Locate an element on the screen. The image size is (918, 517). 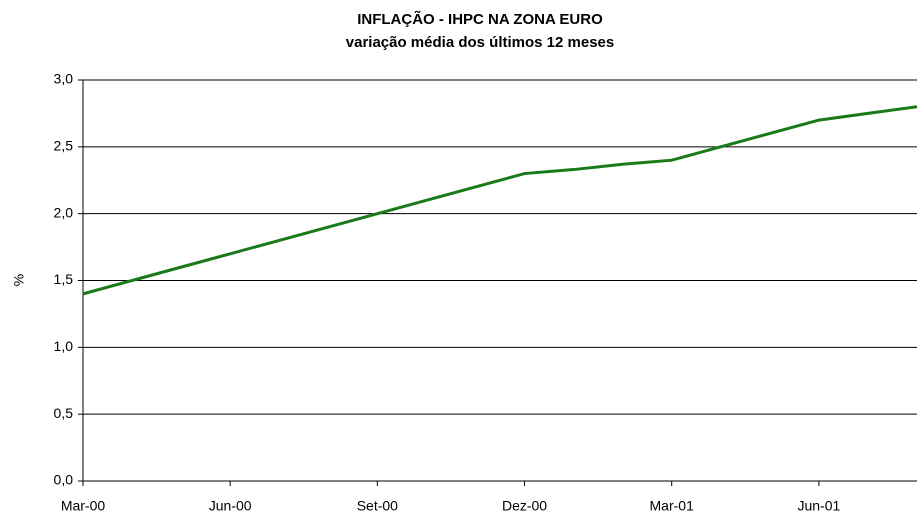
x-tick-label: Jun-00 is located at coordinates (230, 506).